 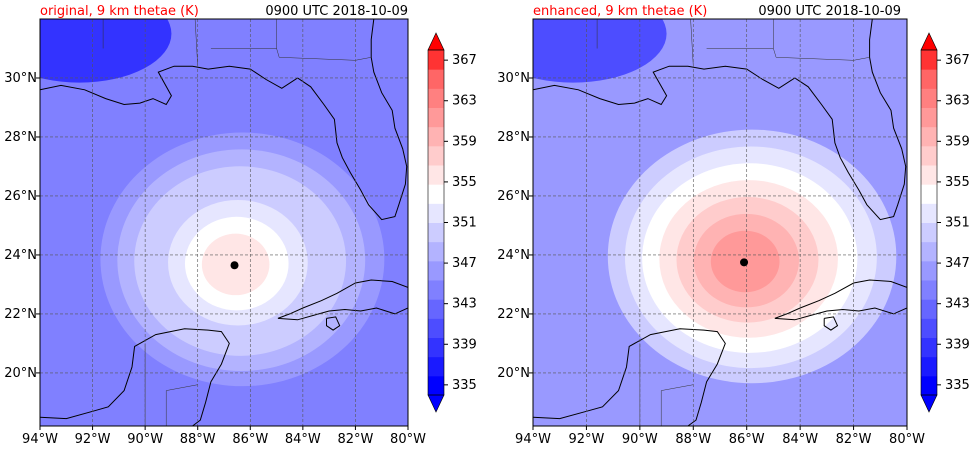 I want to click on storm-center-enhanced, so click(x=744, y=262).